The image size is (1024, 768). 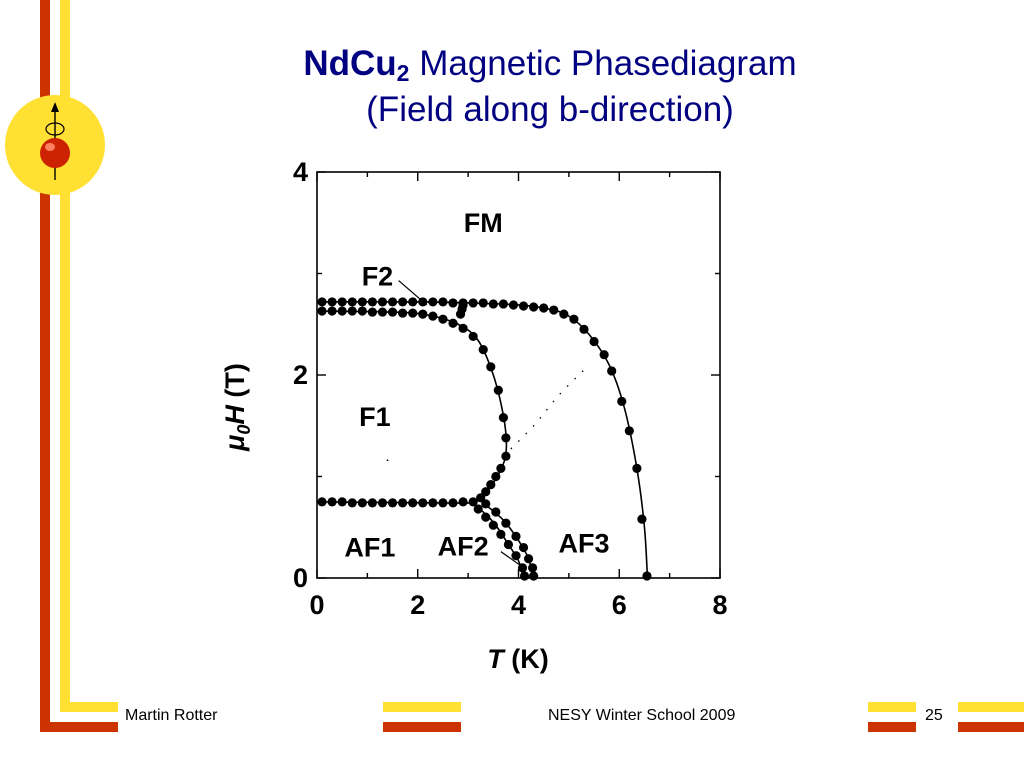 What do you see at coordinates (375, 417) in the screenshot?
I see `phase-label-f1: F1` at bounding box center [375, 417].